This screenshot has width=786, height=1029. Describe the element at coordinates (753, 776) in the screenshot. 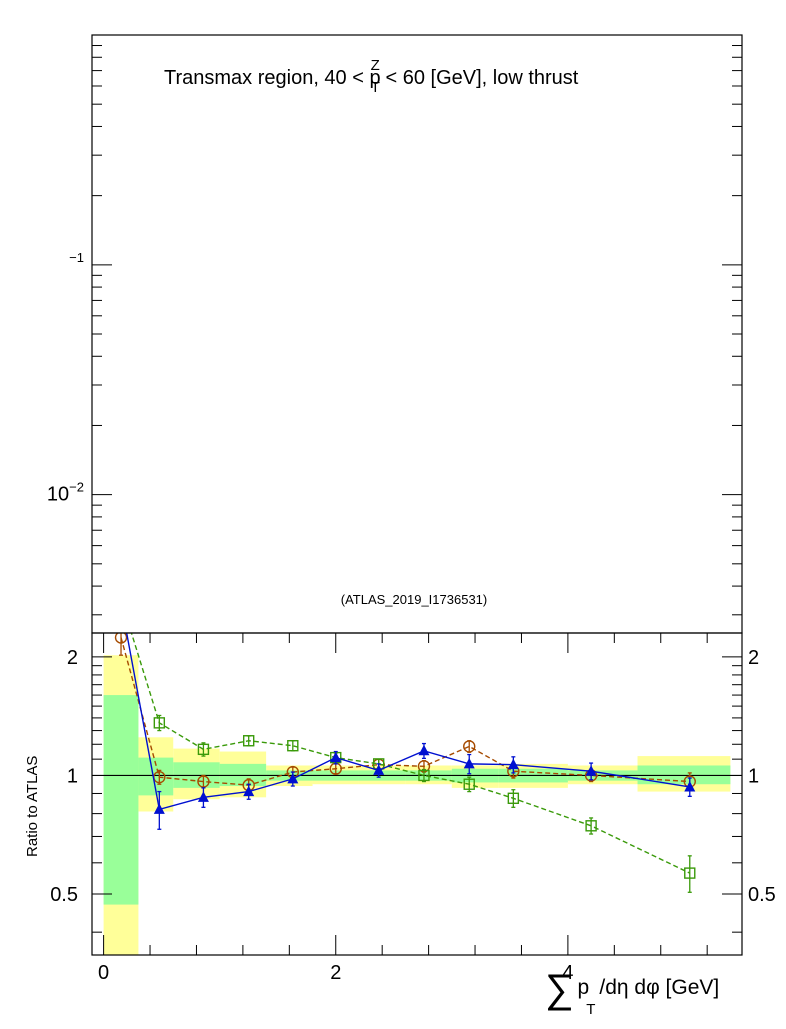

I see `ratio-y-tick-label-right: 1` at that location.